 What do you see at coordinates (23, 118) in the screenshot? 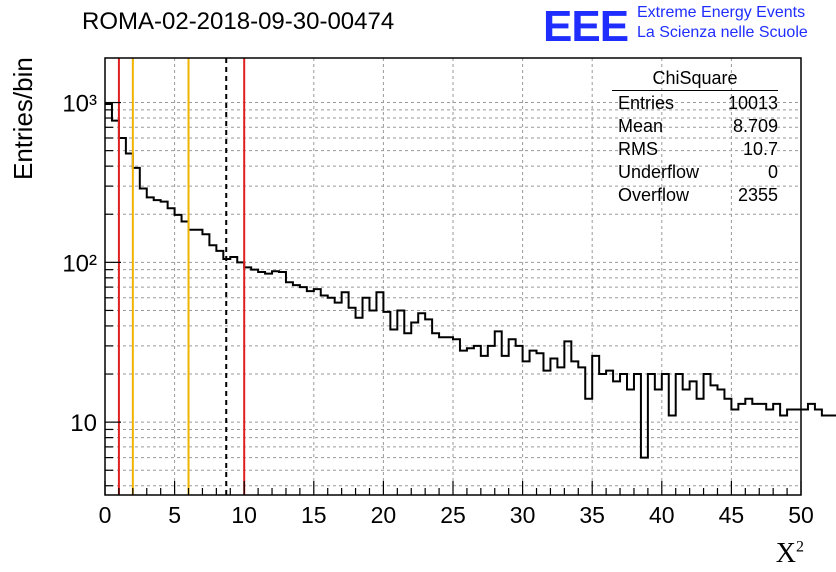
I see `y-axis-label: Entries/bin` at bounding box center [23, 118].